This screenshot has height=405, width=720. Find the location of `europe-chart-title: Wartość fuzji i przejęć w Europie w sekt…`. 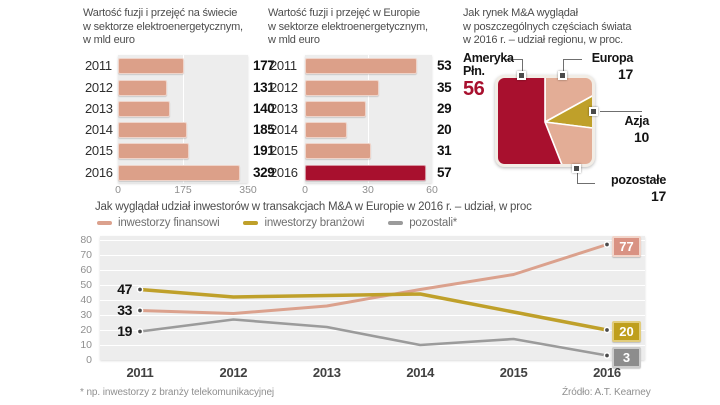

europe-chart-title: Wartość fuzji i przejęć w Europie w sekt… is located at coordinates (362, 27).